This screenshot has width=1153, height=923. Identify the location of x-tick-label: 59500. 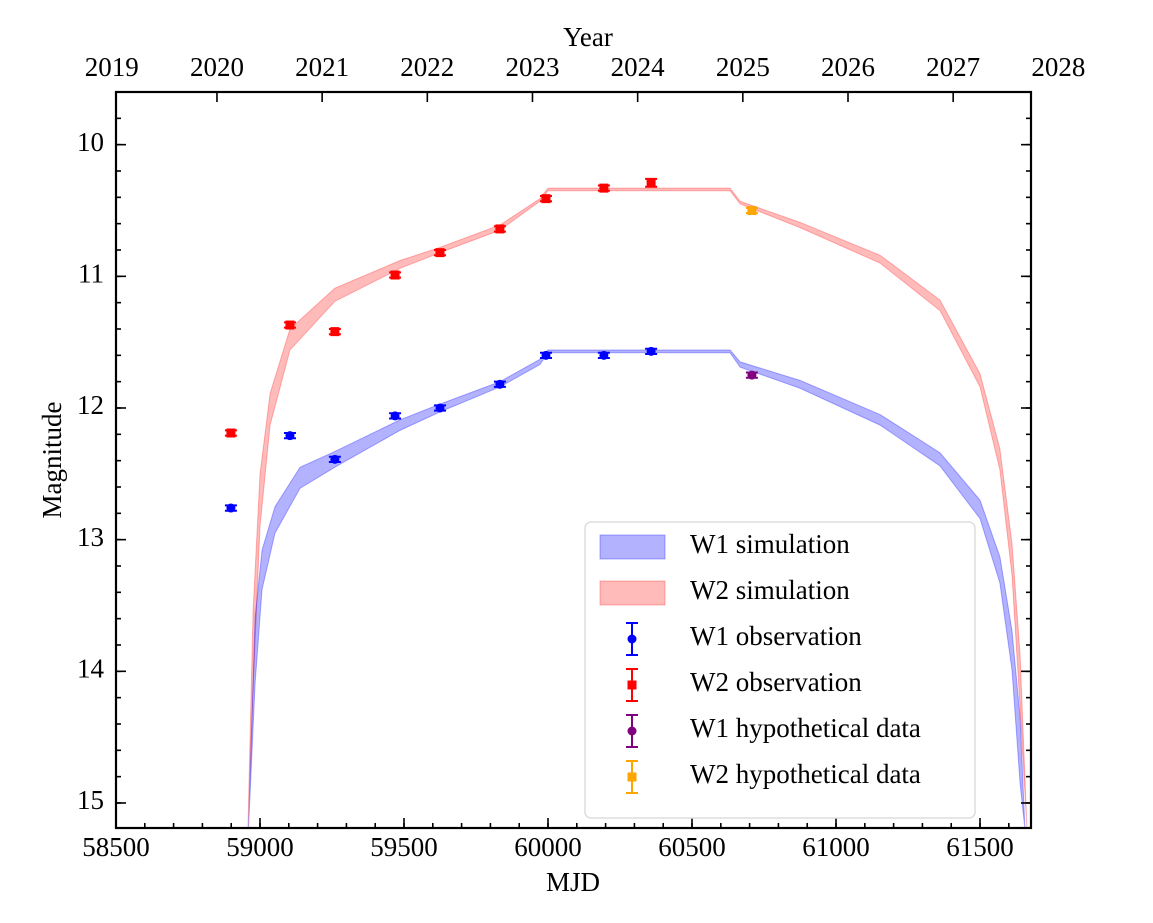
(404, 847).